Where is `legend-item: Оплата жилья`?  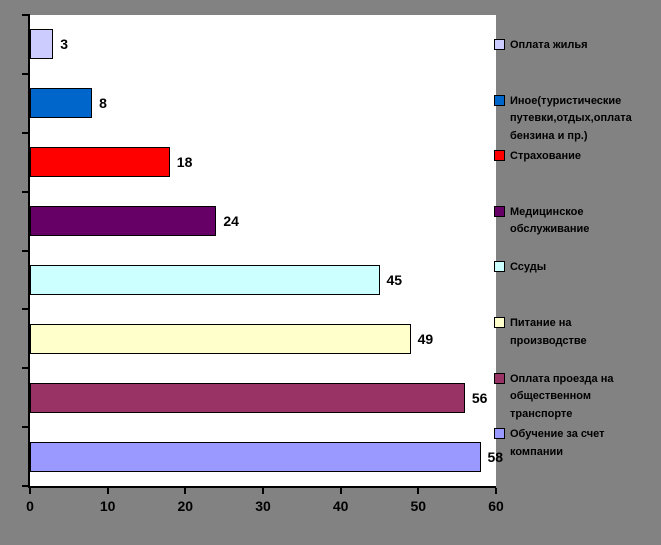
legend-item: Оплата жилья is located at coordinates (564, 46).